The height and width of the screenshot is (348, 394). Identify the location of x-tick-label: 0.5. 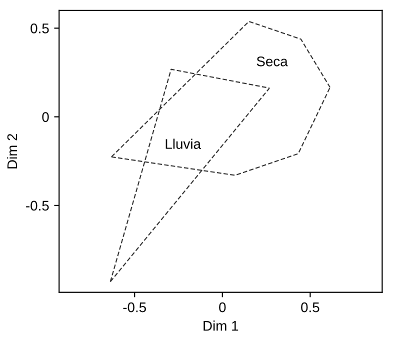
(310, 307).